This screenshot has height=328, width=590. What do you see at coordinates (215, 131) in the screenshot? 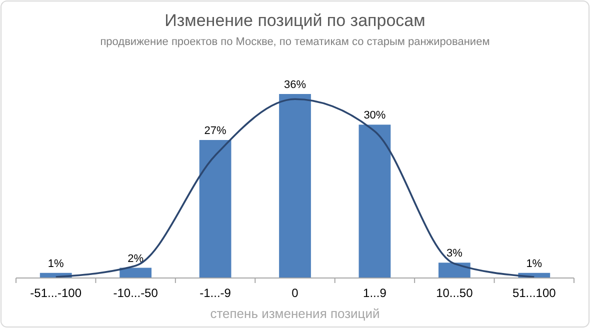
I see `data-label: 27%` at bounding box center [215, 131].